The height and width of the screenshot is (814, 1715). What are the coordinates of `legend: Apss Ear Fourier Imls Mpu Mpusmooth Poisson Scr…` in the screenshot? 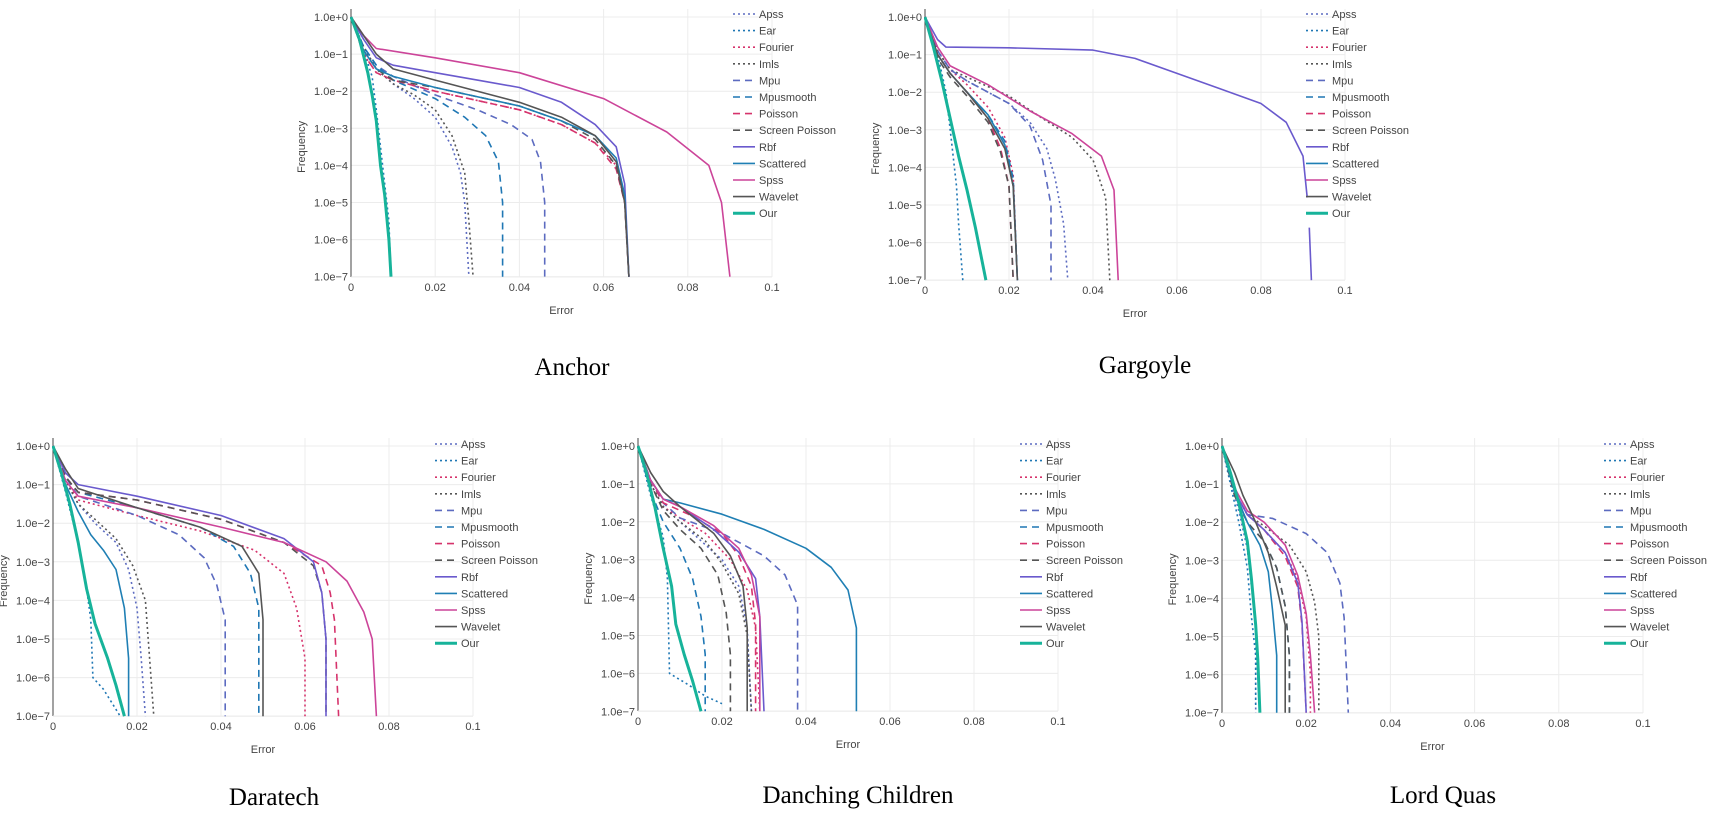 It's located at (784, 114).